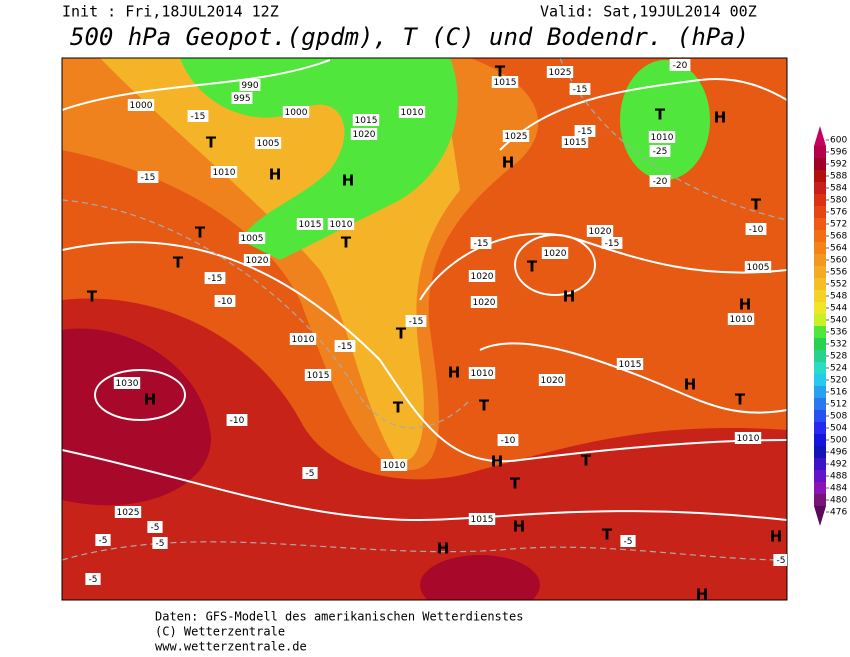 This screenshot has height=657, width=850. I want to click on isobar-label: 995, so click(241, 99).